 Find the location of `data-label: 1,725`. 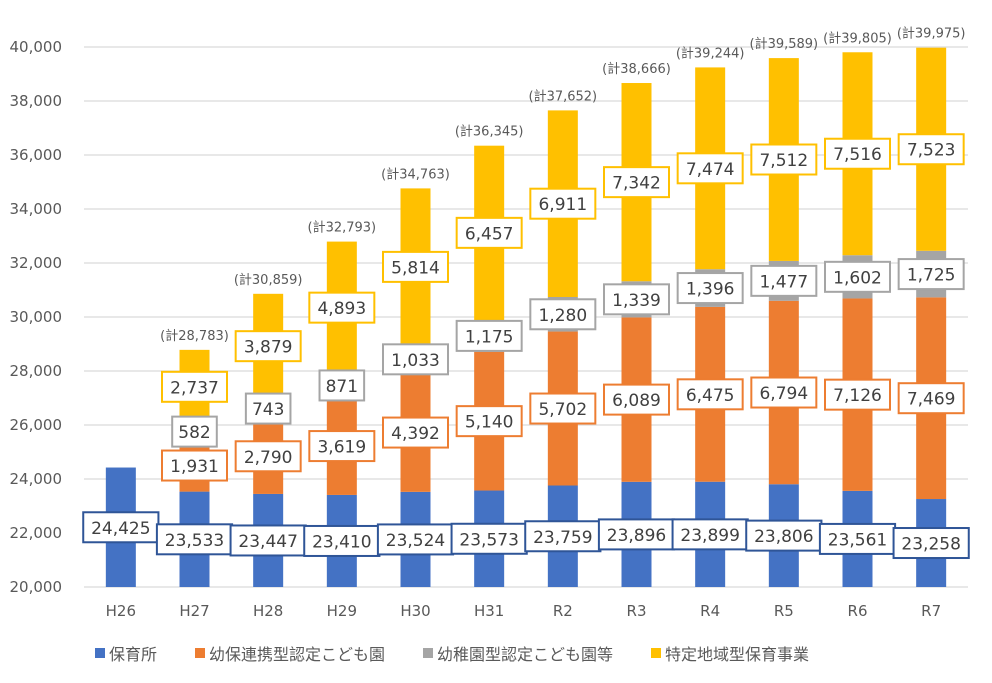

data-label: 1,725 is located at coordinates (931, 276).